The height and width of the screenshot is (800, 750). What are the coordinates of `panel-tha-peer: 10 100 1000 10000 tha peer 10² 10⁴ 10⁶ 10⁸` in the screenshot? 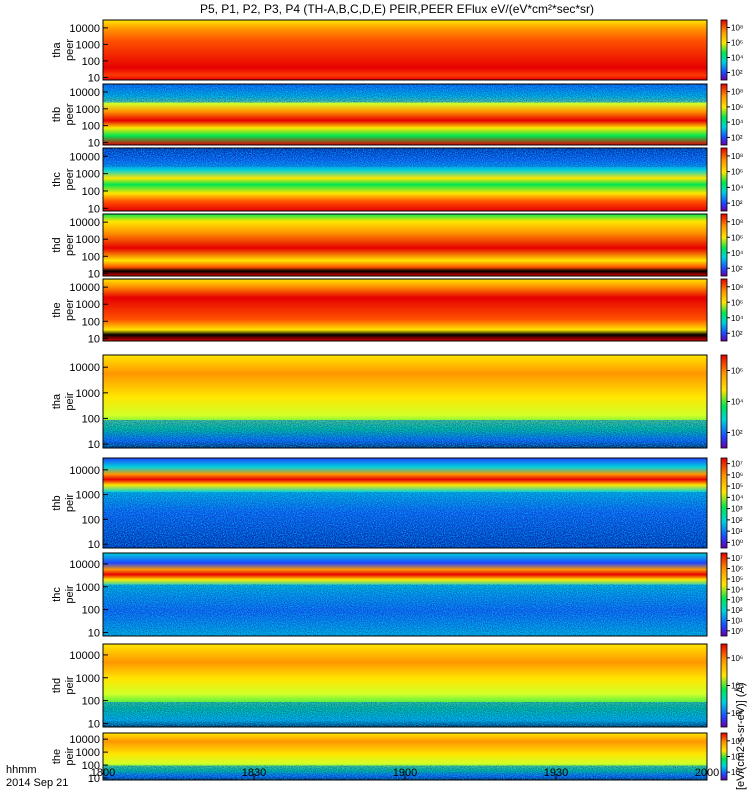 It's located at (397, 51).